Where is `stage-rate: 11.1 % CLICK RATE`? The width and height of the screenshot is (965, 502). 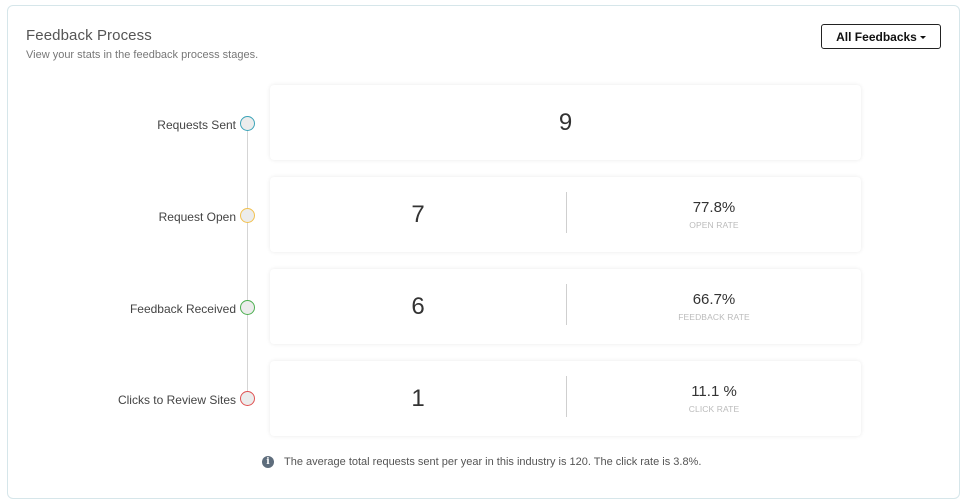 stage-rate: 11.1 % CLICK RATE is located at coordinates (714, 398).